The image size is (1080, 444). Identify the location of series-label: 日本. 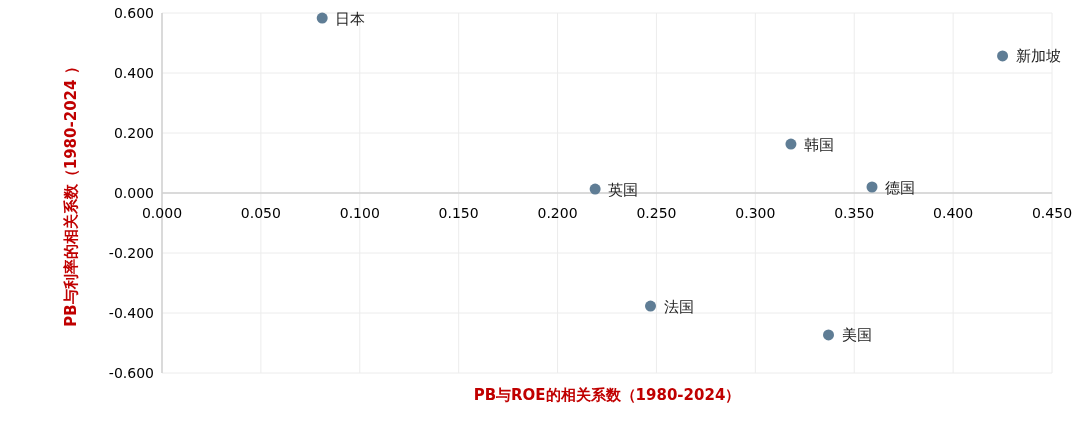
(350, 18).